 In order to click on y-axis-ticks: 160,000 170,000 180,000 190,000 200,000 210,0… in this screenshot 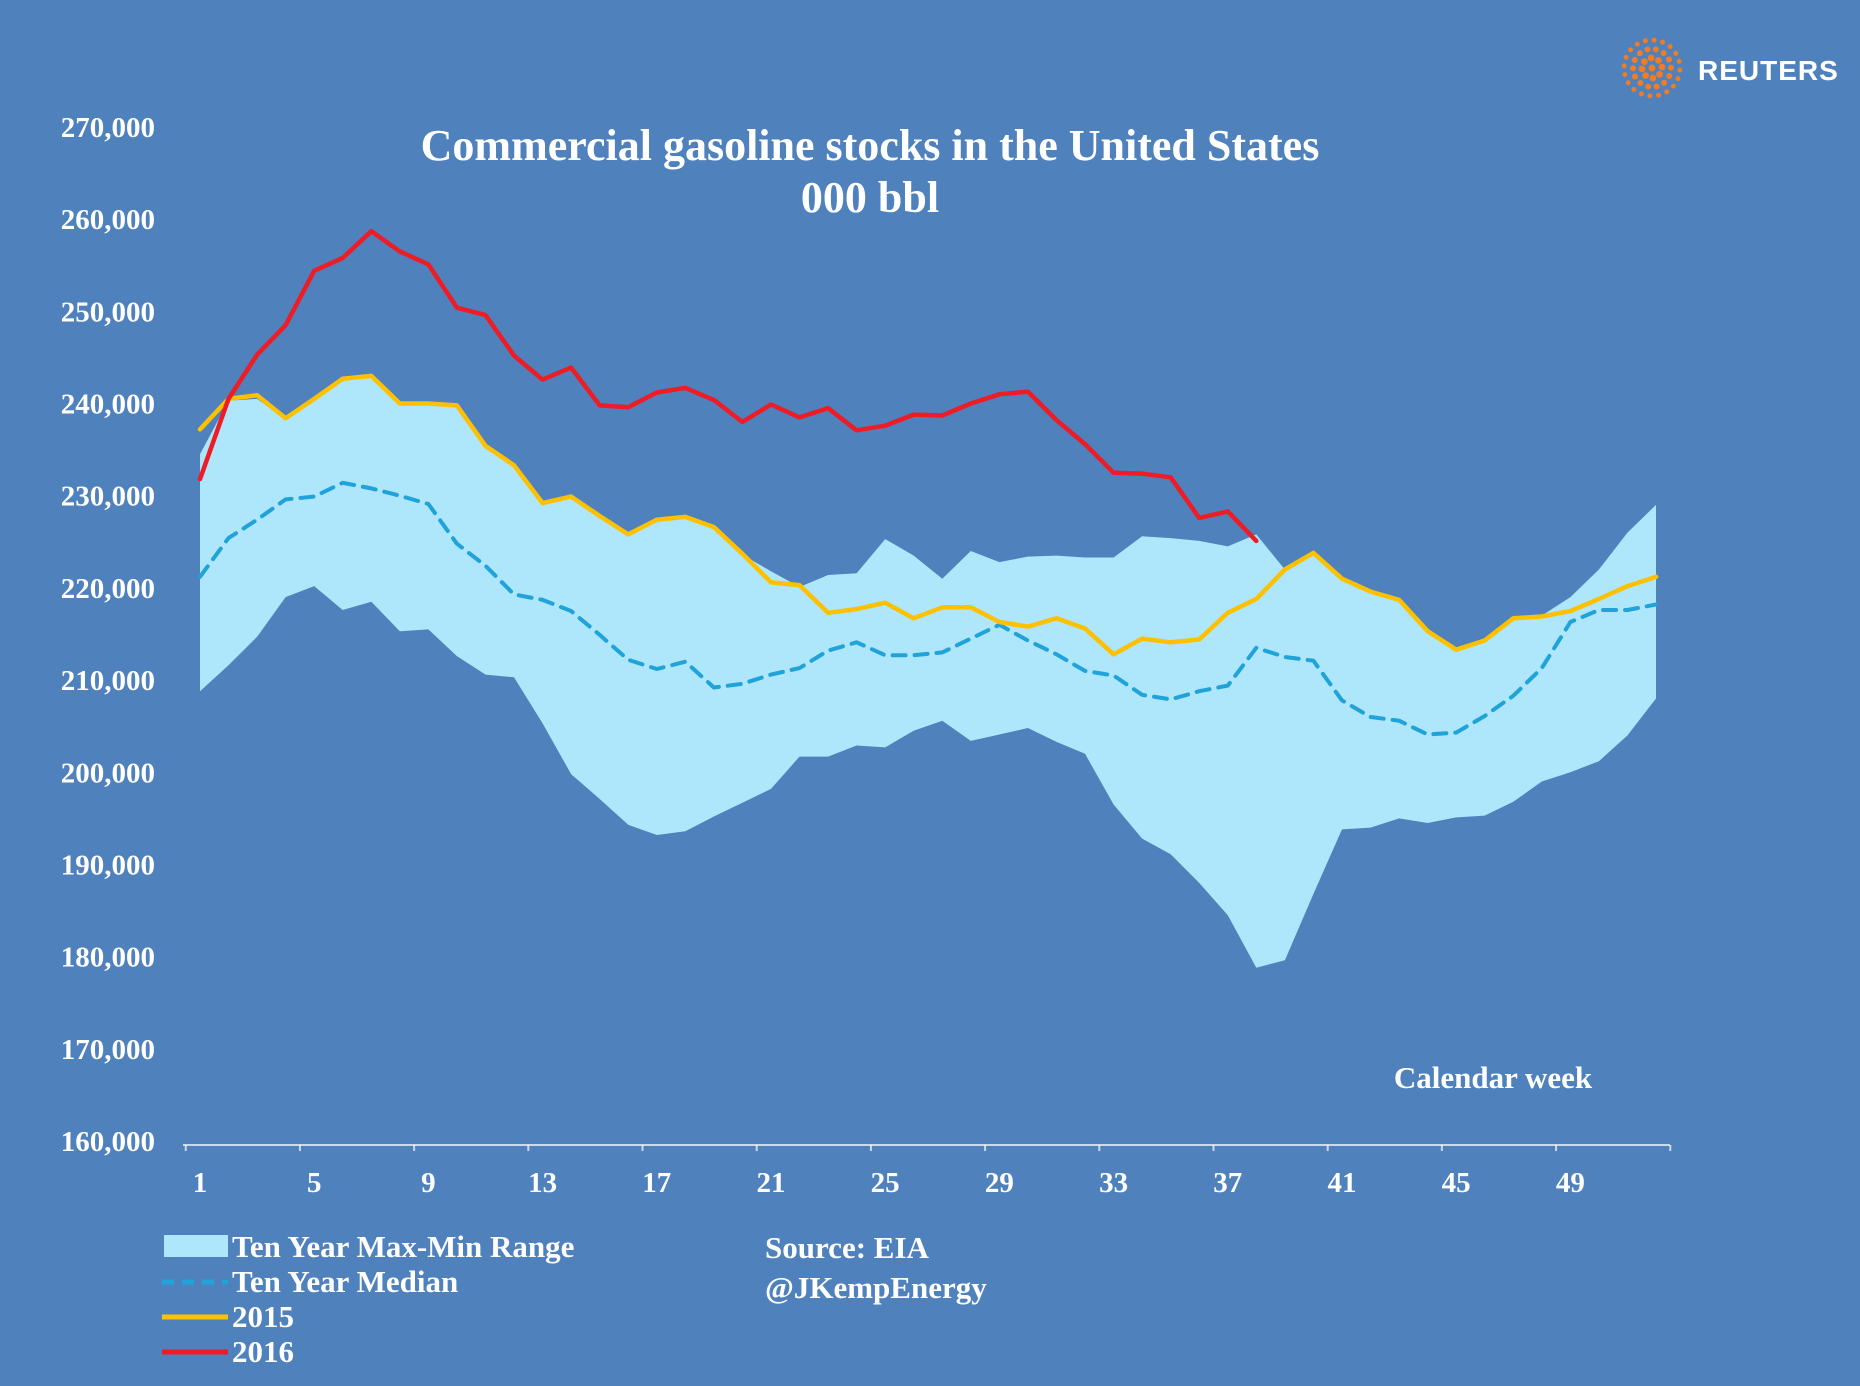, I will do `click(108, 635)`.